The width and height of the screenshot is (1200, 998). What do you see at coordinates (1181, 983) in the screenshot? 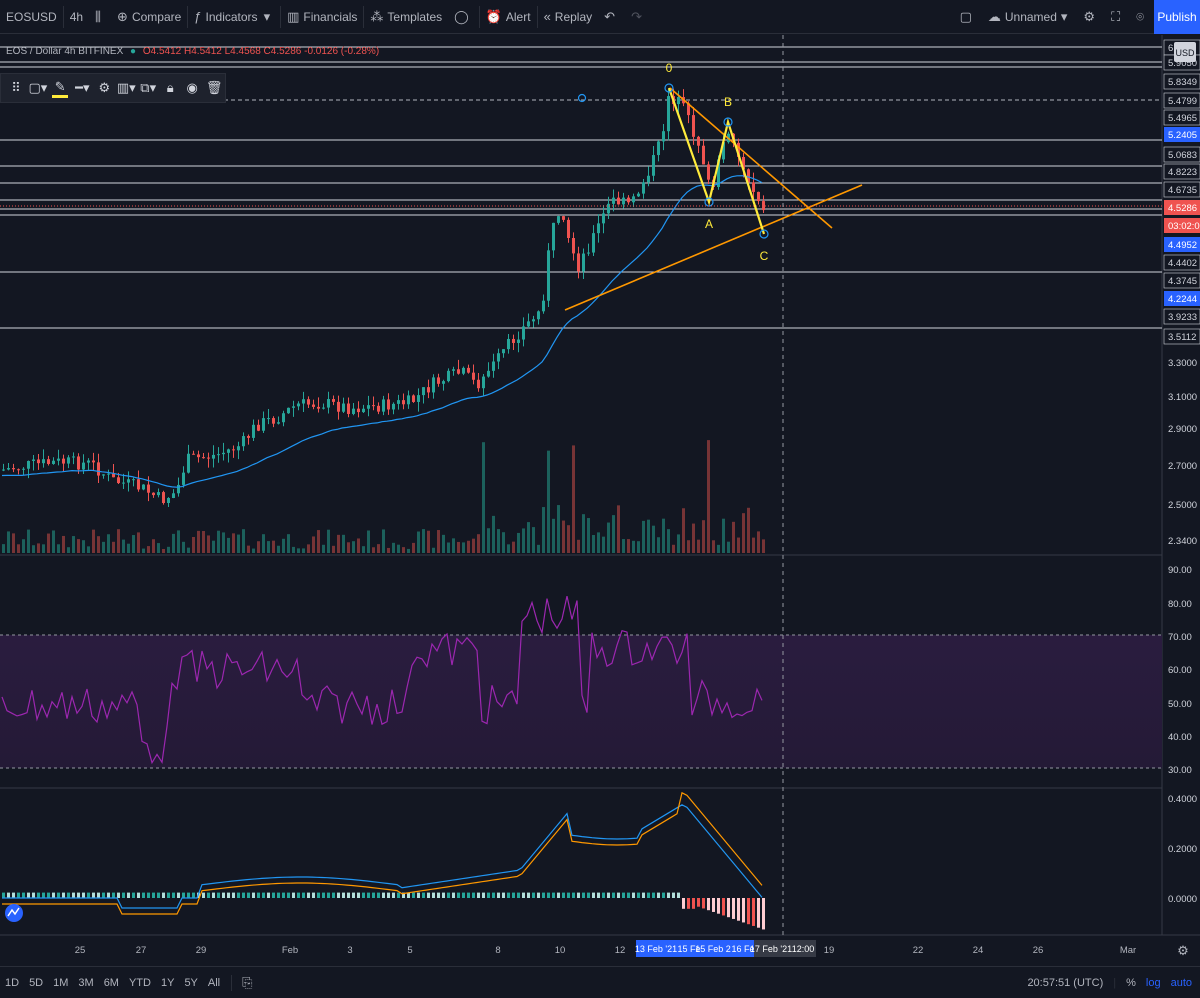
I see `auto-toggle: auto` at bounding box center [1181, 983].